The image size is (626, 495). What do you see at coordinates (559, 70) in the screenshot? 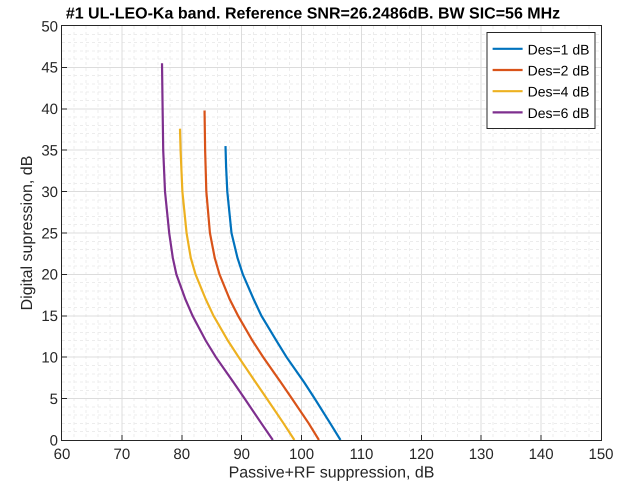
I see `legend-label: Des=2 dB` at bounding box center [559, 70].